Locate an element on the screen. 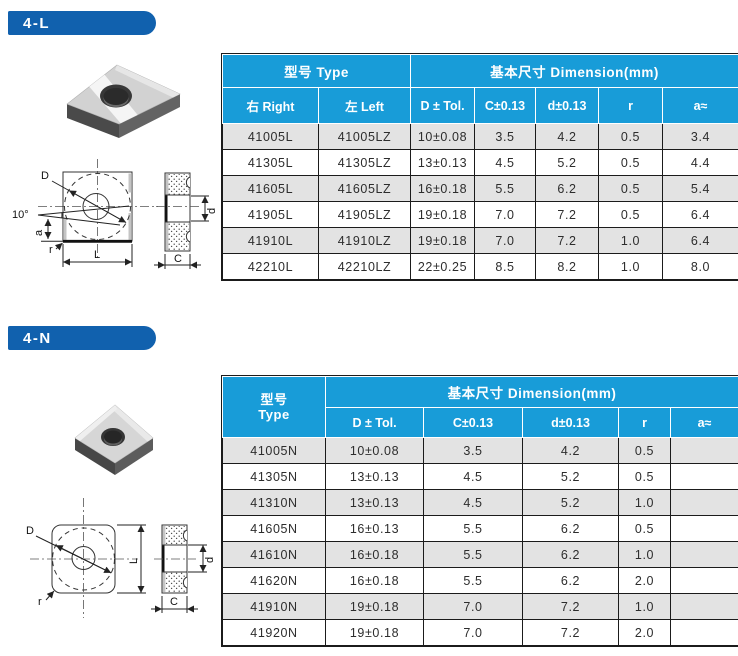  spec-row: 41005N 10±0.08 3.5 4.2 0.5 is located at coordinates (480, 450).